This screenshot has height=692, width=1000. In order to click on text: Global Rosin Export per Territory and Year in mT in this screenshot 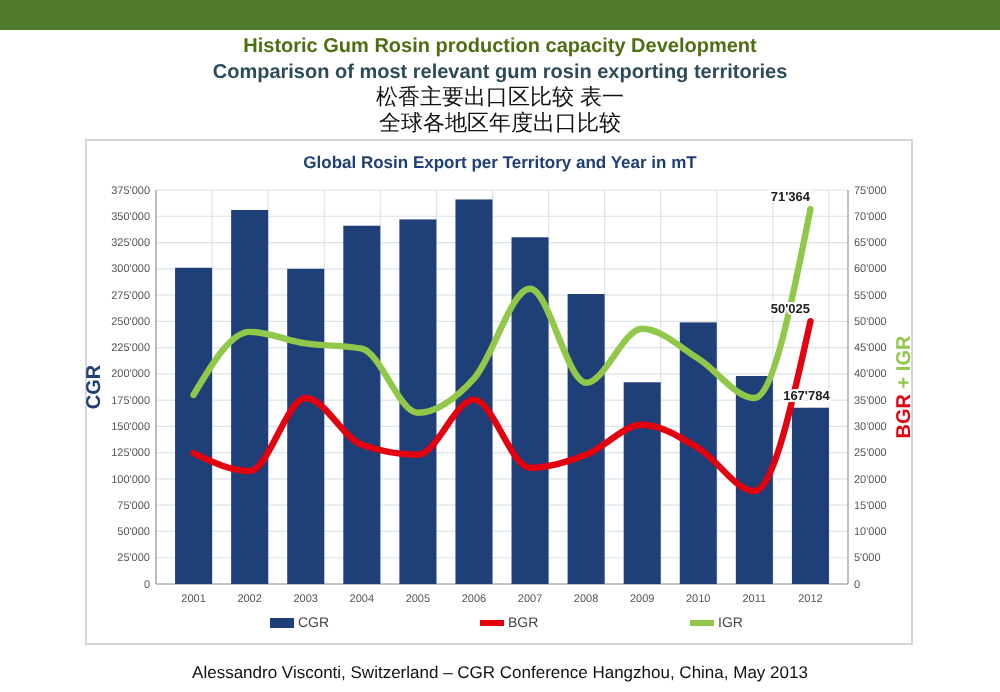, I will do `click(501, 162)`.